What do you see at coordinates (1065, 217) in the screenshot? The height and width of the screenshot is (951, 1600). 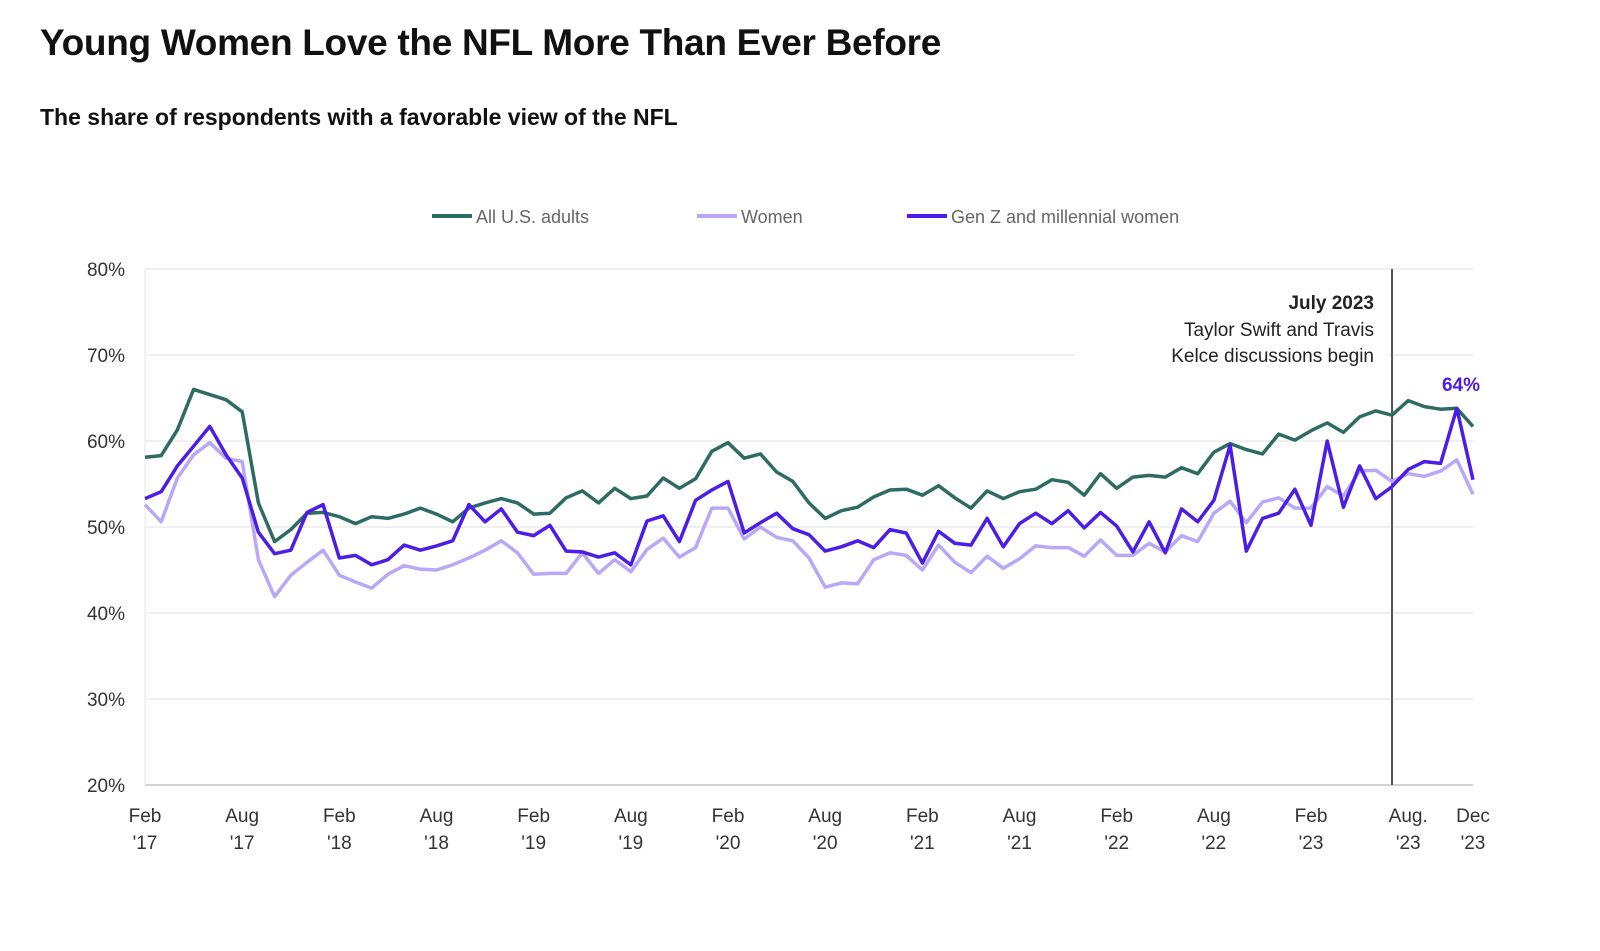 I see `legend-label: Gen Z and millennial women` at bounding box center [1065, 217].